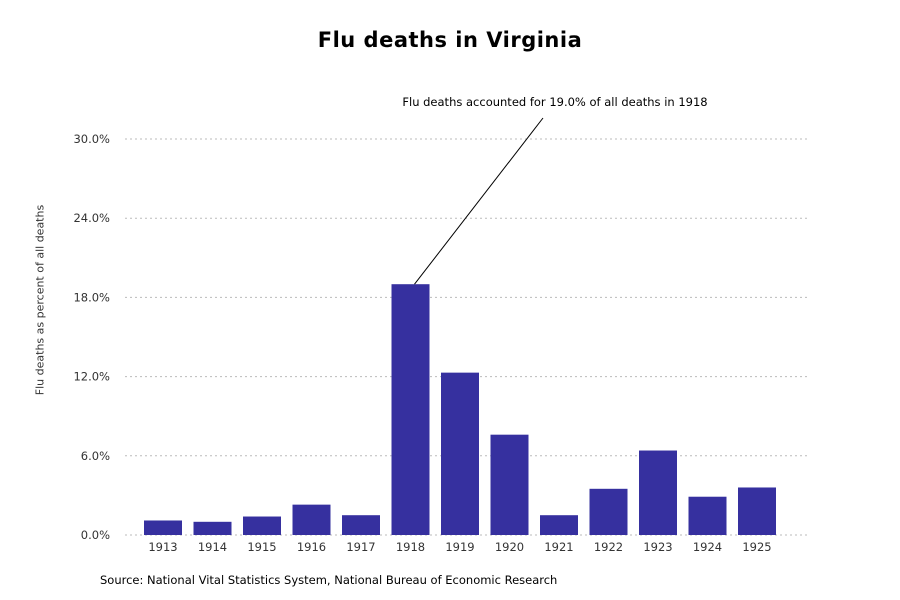  Describe the element at coordinates (162, 547) in the screenshot. I see `x-tick-label: 1913` at that location.